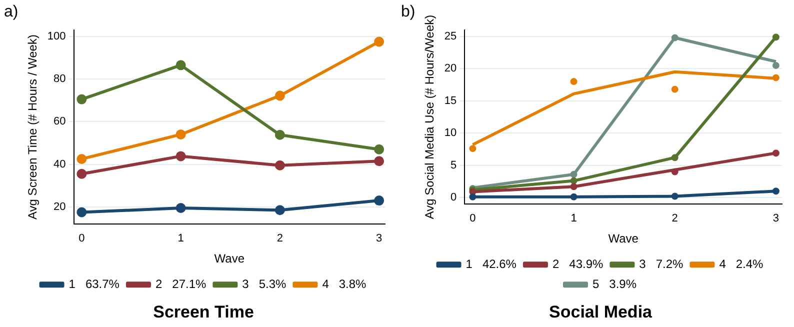  Describe the element at coordinates (578, 263) in the screenshot. I see `legend-label: 2 43.9%` at that location.